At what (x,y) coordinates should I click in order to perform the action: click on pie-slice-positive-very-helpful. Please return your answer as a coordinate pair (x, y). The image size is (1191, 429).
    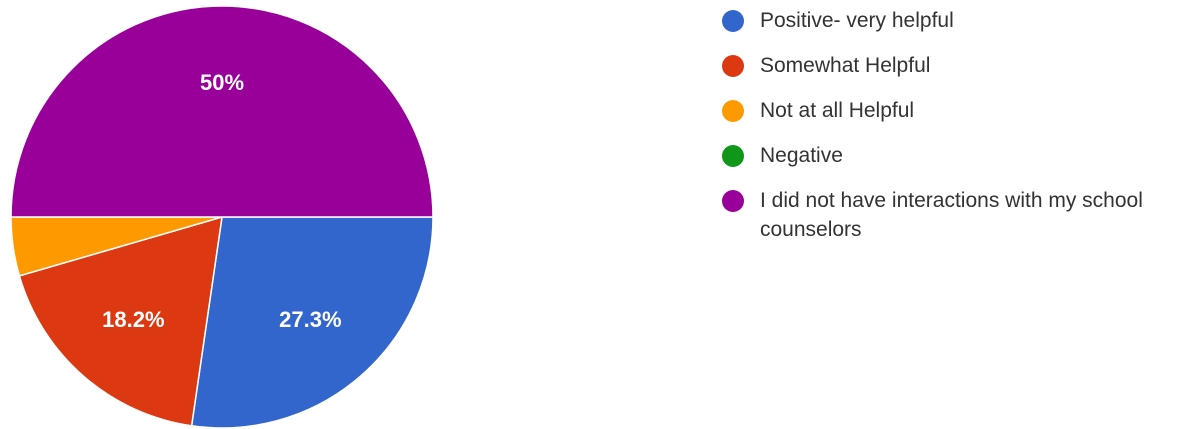
    Looking at the image, I should click on (312, 322).